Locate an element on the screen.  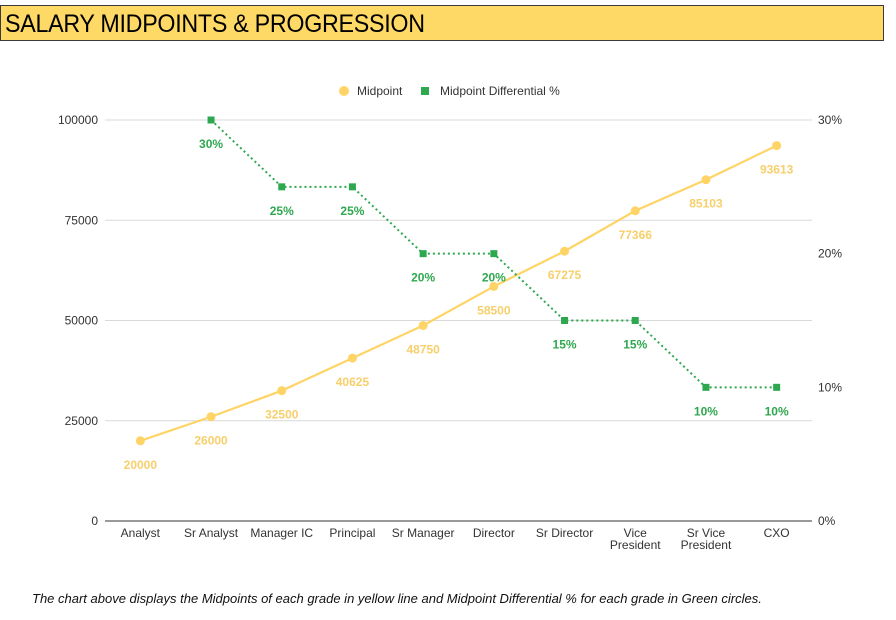
legend-marker-differential is located at coordinates (425, 91).